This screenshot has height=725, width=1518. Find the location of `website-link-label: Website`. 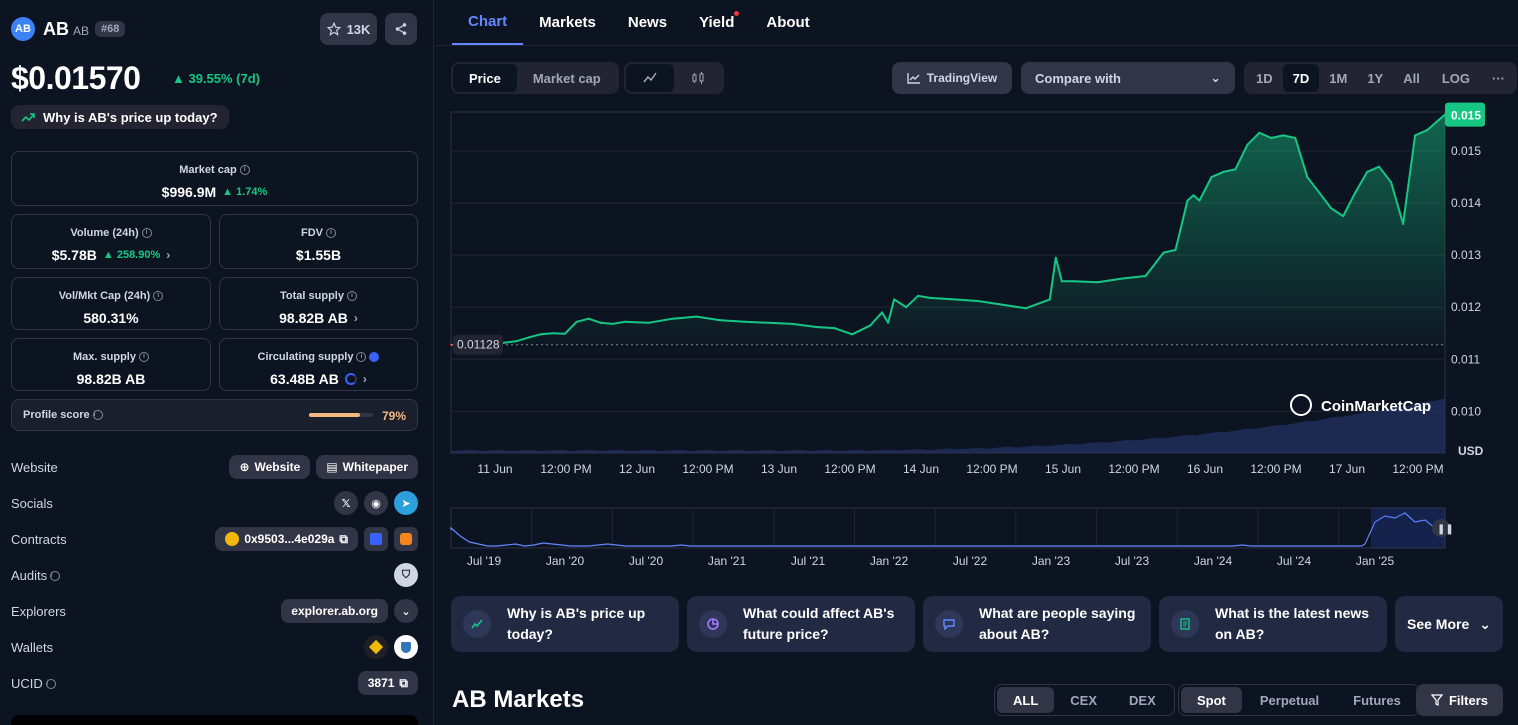

website-link-label: Website is located at coordinates (277, 467).